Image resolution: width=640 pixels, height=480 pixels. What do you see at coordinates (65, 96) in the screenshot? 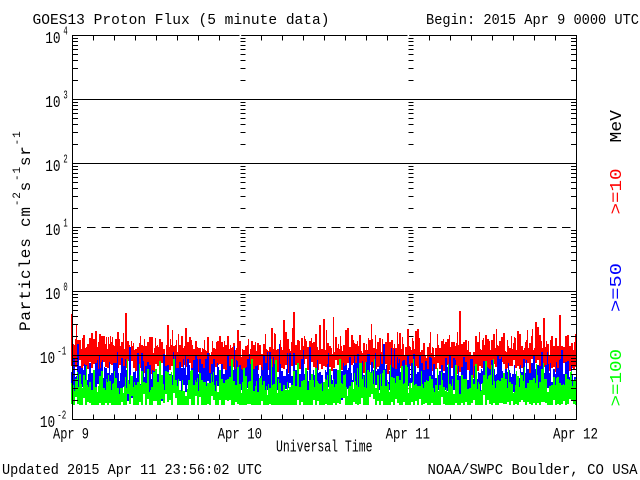
I see `svg-text: 3` at bounding box center [65, 96].